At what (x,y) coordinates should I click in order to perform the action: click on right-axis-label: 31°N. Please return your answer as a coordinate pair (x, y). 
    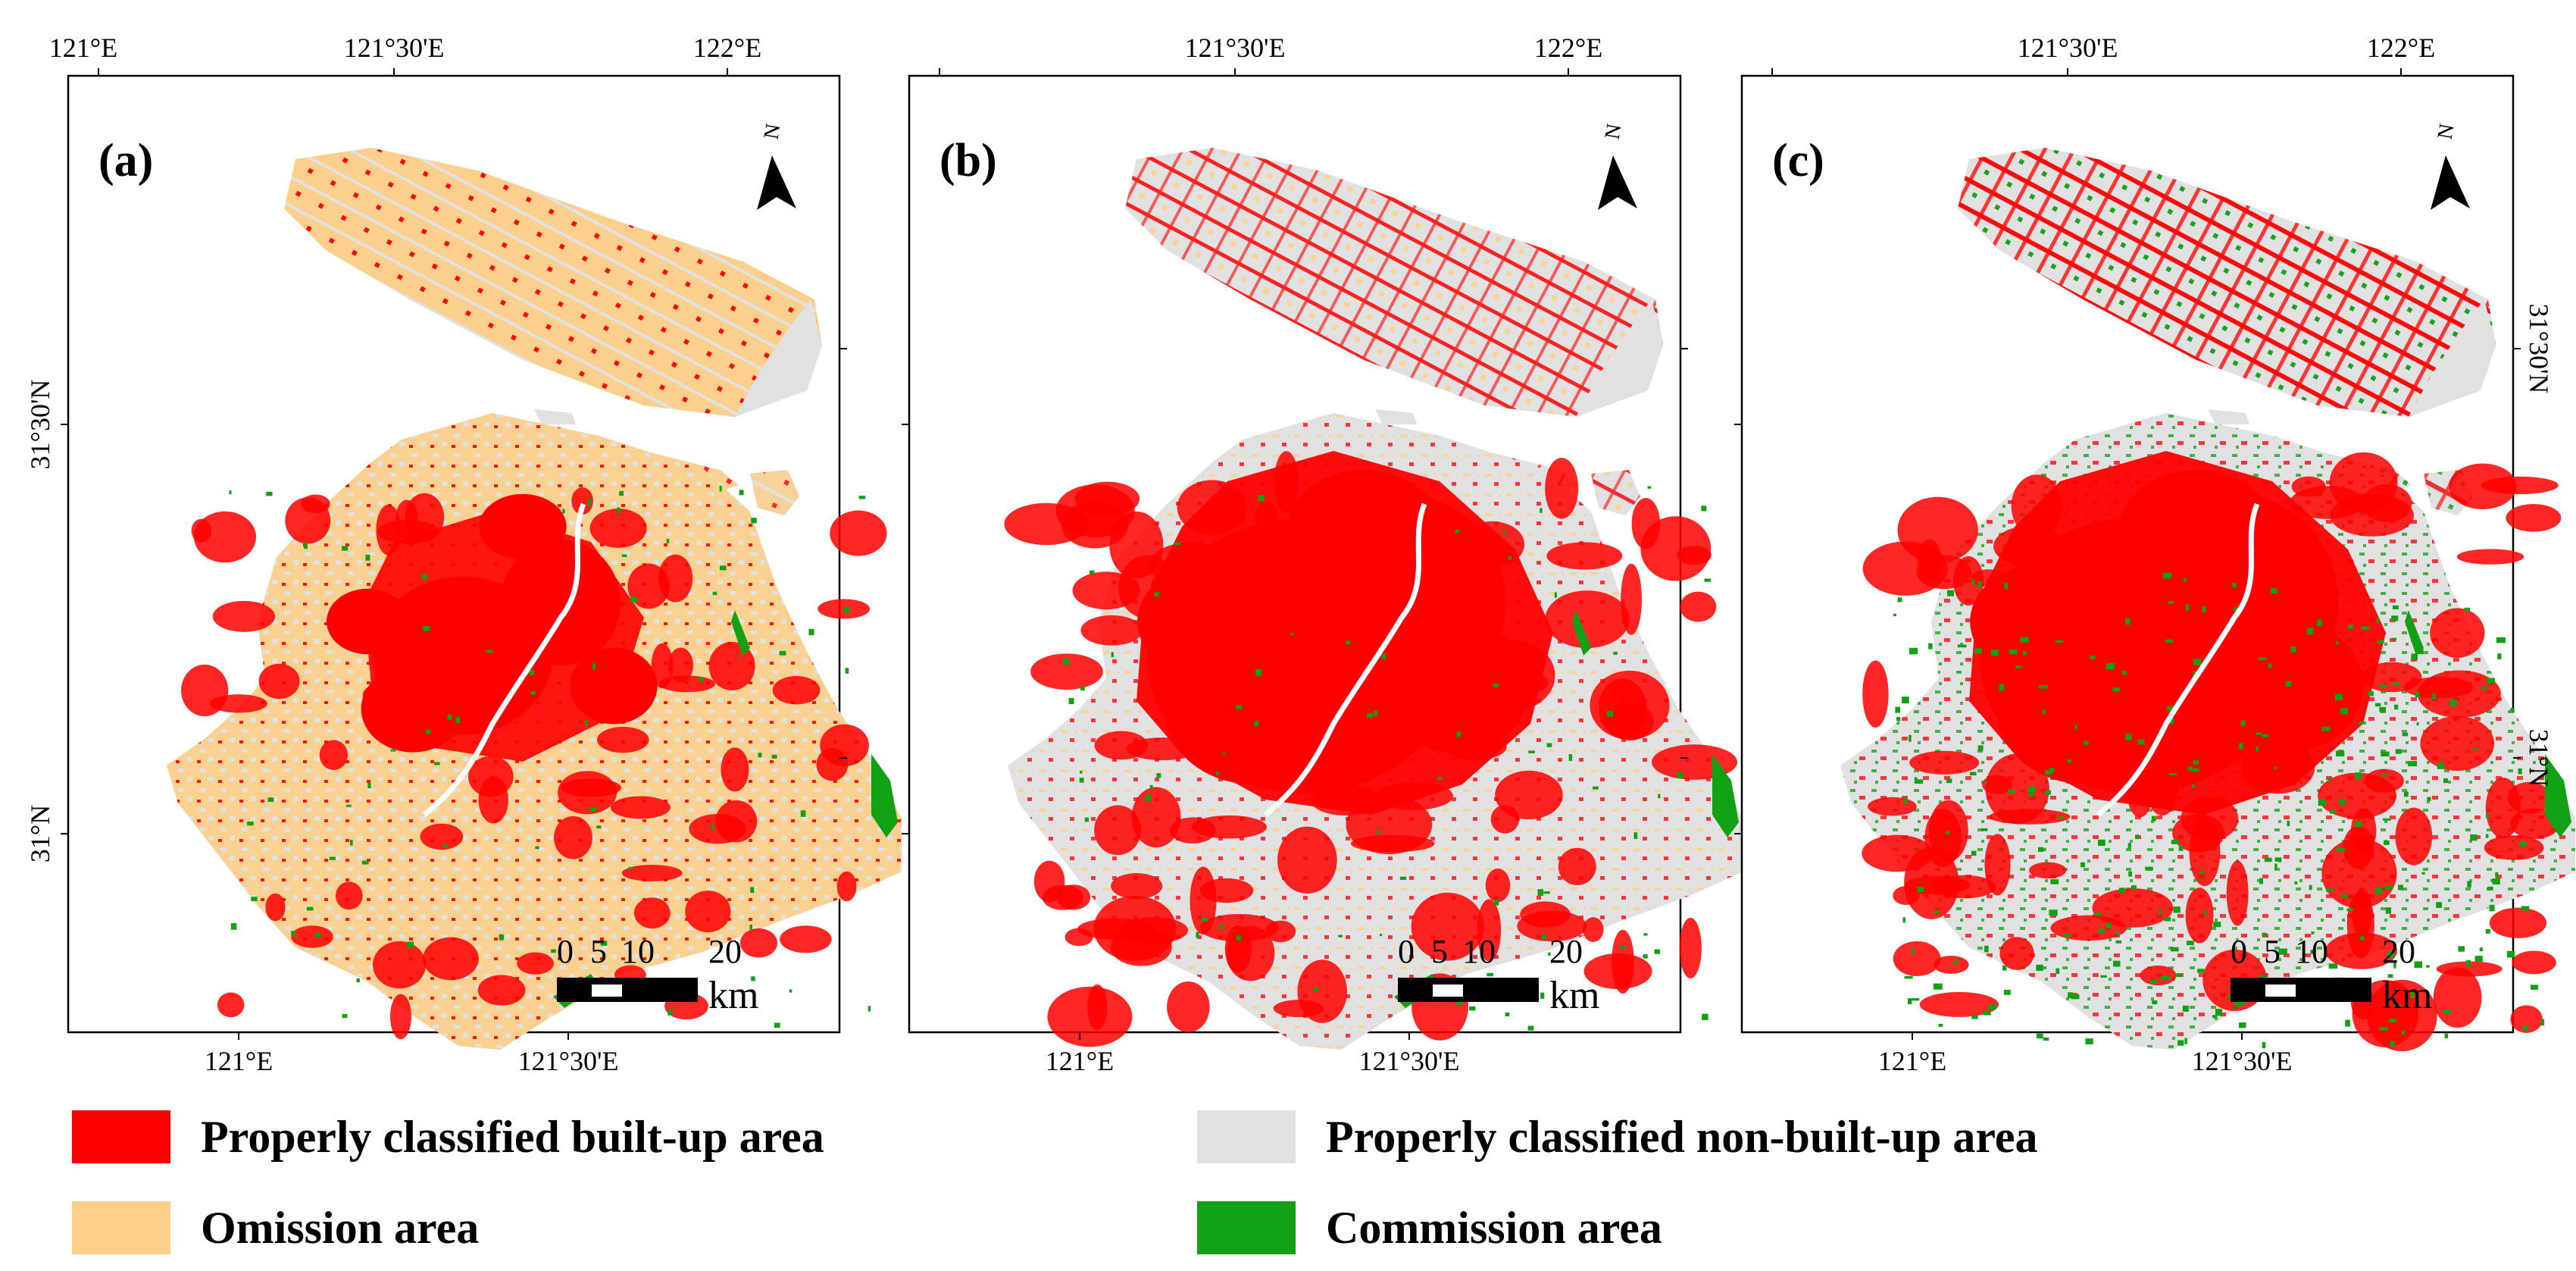
    Looking at the image, I should click on (2539, 758).